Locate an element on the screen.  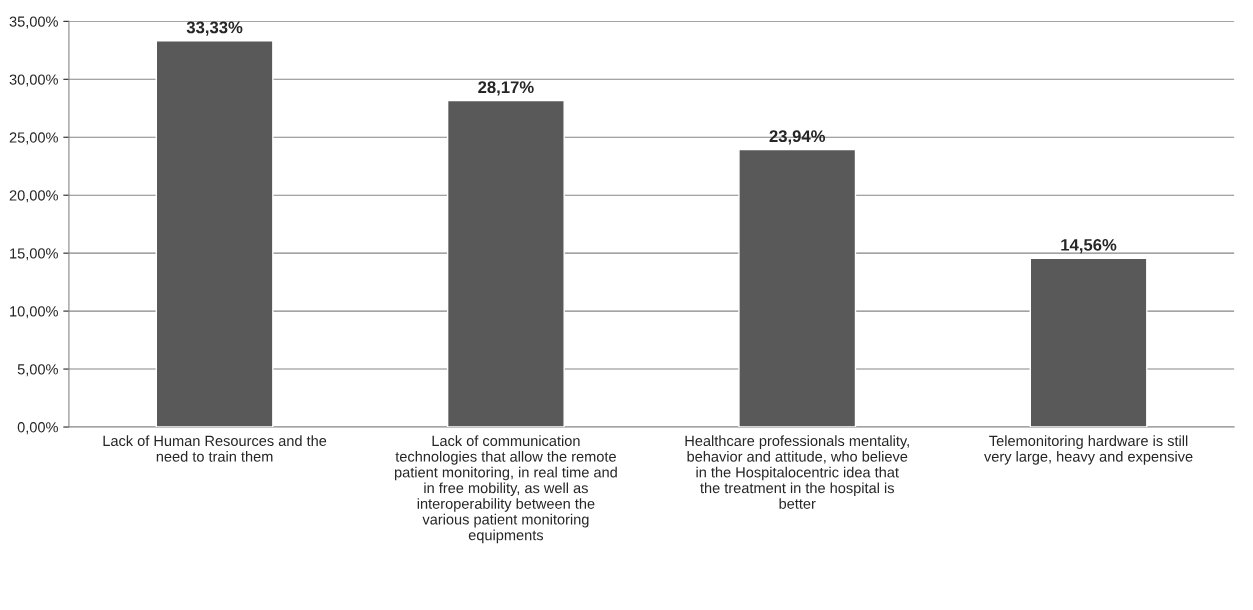
y-tick-label: 15,00% is located at coordinates (34, 254).